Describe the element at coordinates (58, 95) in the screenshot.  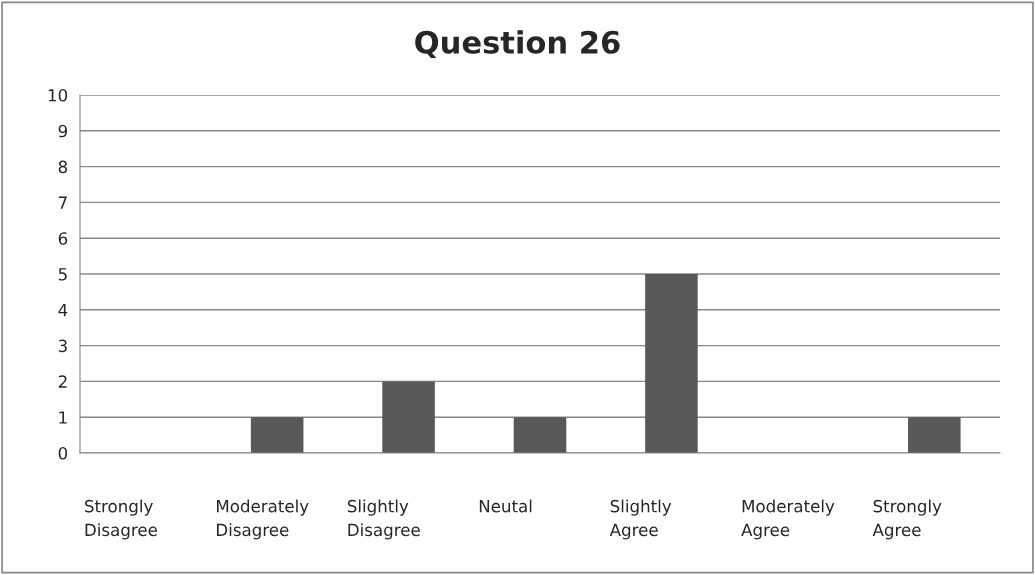
I see `y-tick-label: 10` at that location.